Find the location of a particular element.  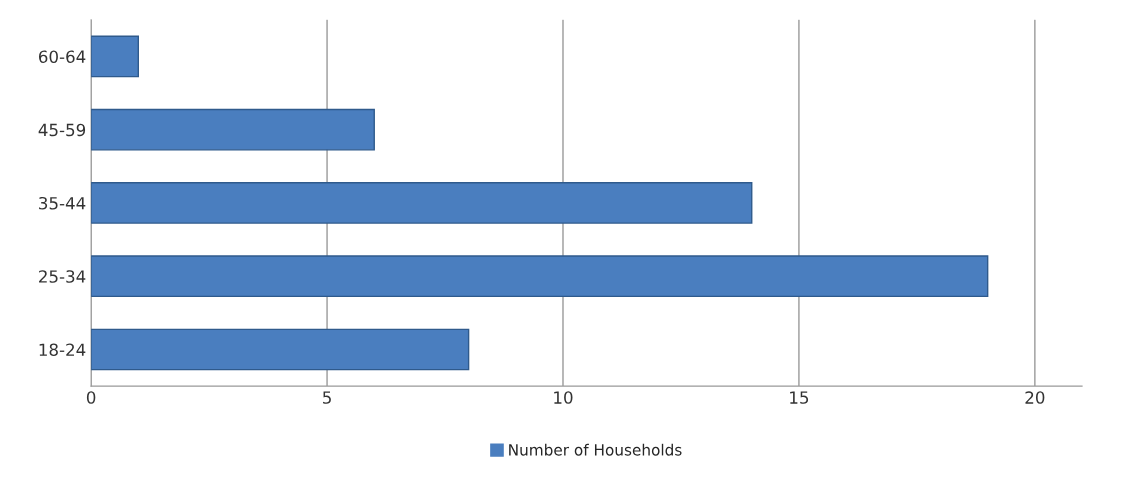

x-tick-label: 20 is located at coordinates (1035, 397).